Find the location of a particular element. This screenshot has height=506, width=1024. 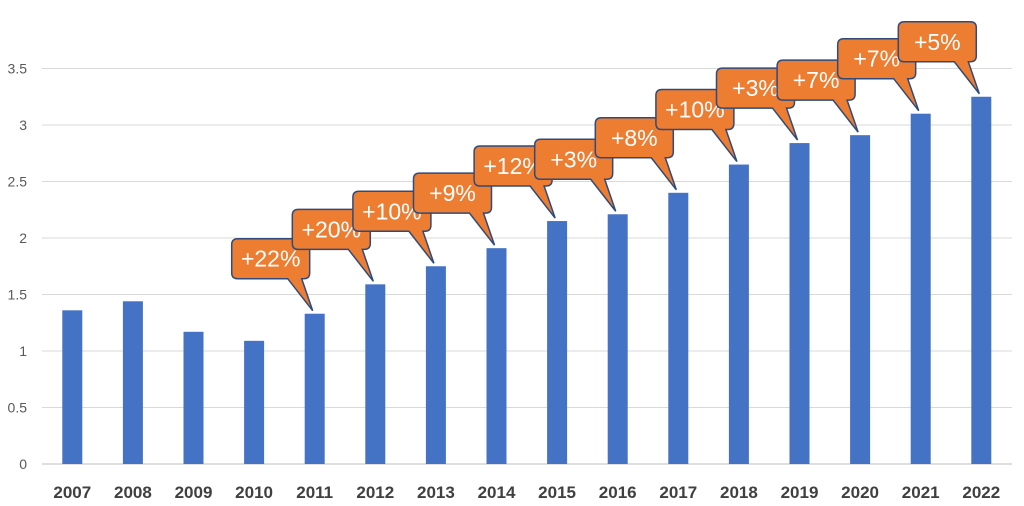

bar-2010 is located at coordinates (254, 402).